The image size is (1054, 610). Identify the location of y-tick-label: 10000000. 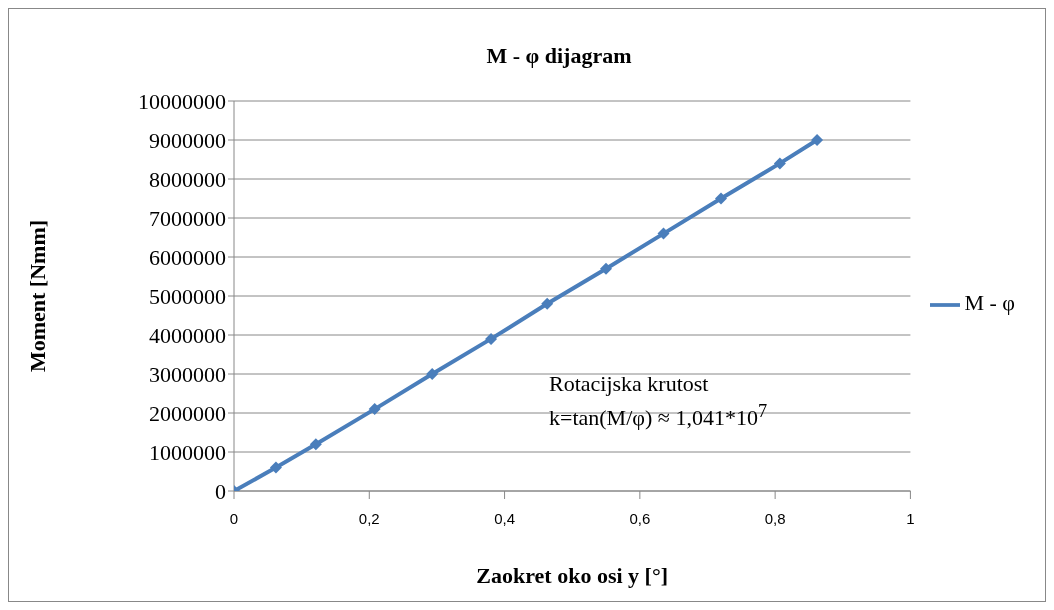
(182, 101).